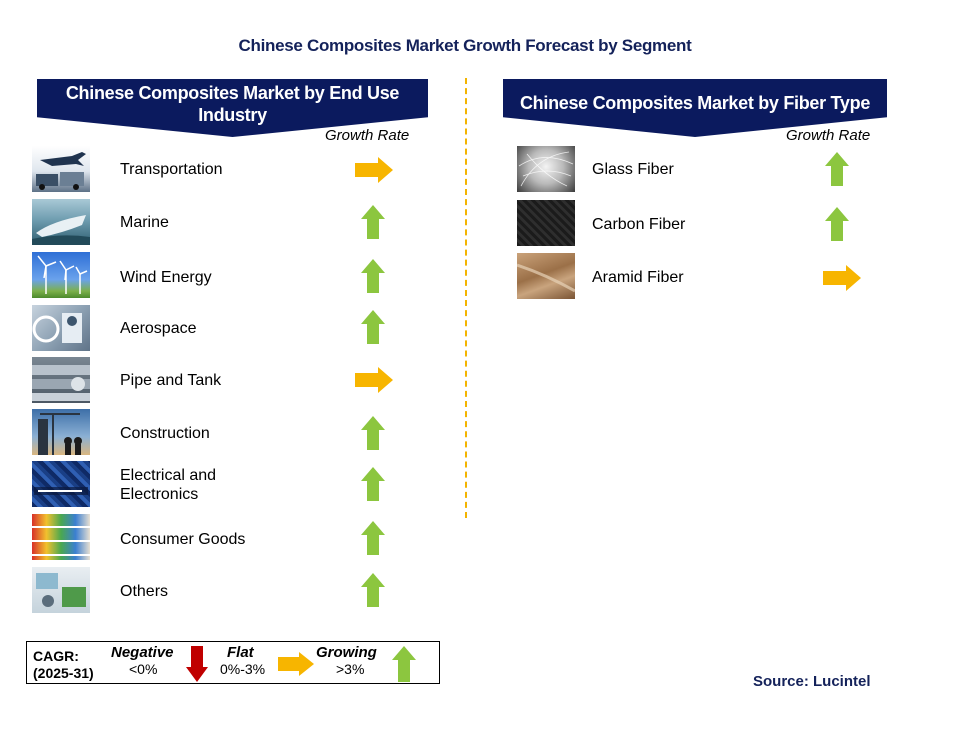 The height and width of the screenshot is (734, 960). I want to click on wind-energy-label: Wind Energy, so click(166, 277).